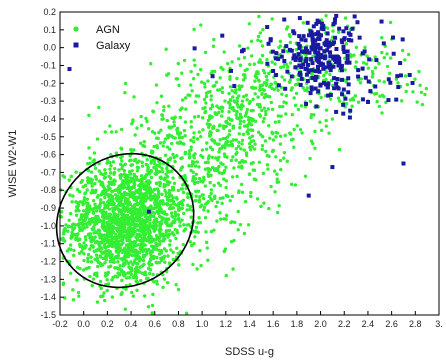 The height and width of the screenshot is (364, 446). Describe the element at coordinates (76, 45) in the screenshot. I see `legend-galaxy-marker` at that location.